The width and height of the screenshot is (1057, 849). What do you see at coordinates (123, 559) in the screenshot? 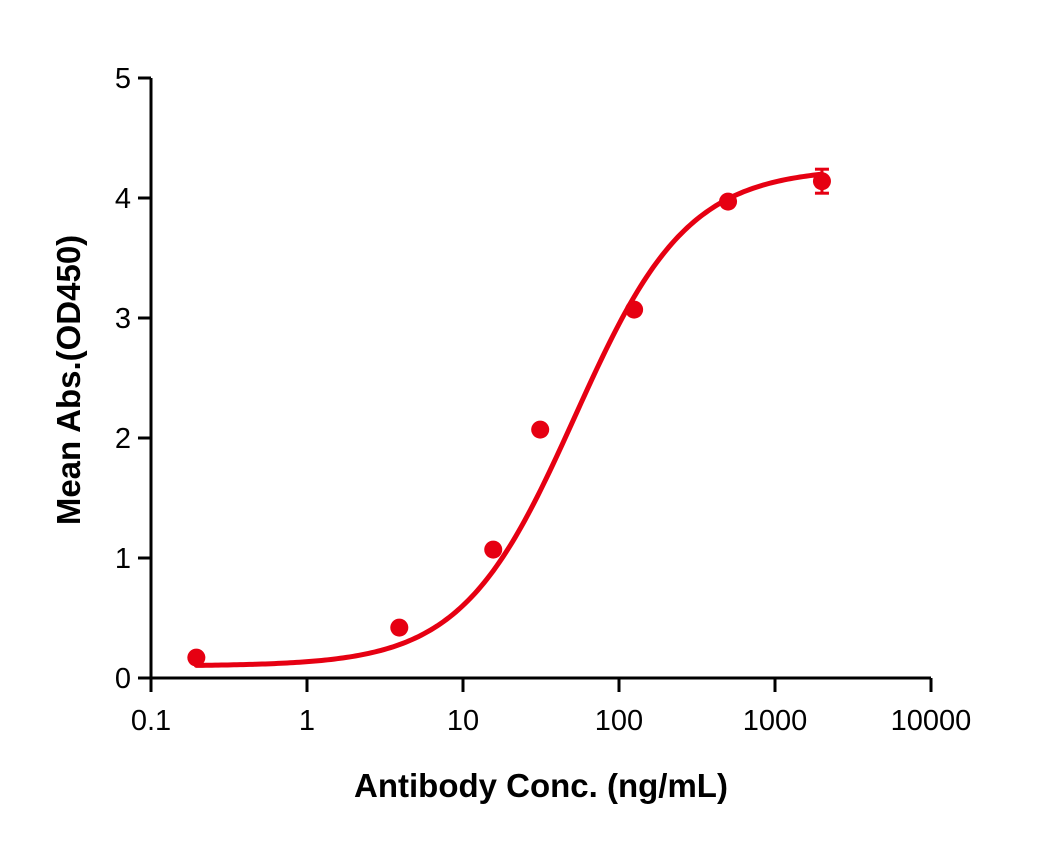
I see `y-tick-label: 1` at bounding box center [123, 559].